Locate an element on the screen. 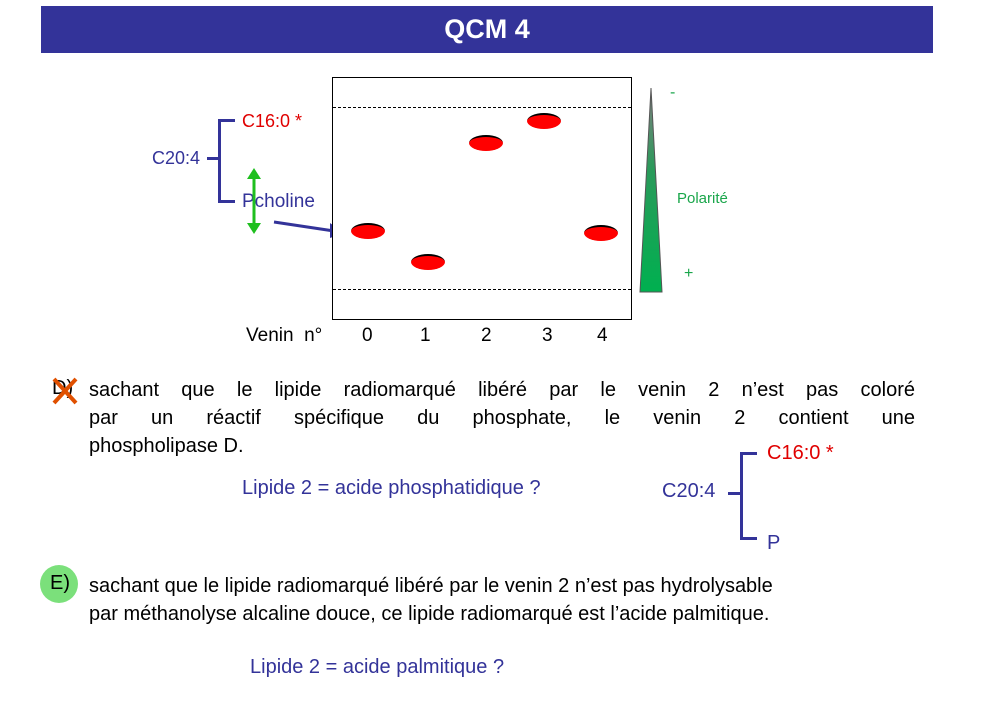 This screenshot has height=717, width=1000. origin-line is located at coordinates (482, 289).